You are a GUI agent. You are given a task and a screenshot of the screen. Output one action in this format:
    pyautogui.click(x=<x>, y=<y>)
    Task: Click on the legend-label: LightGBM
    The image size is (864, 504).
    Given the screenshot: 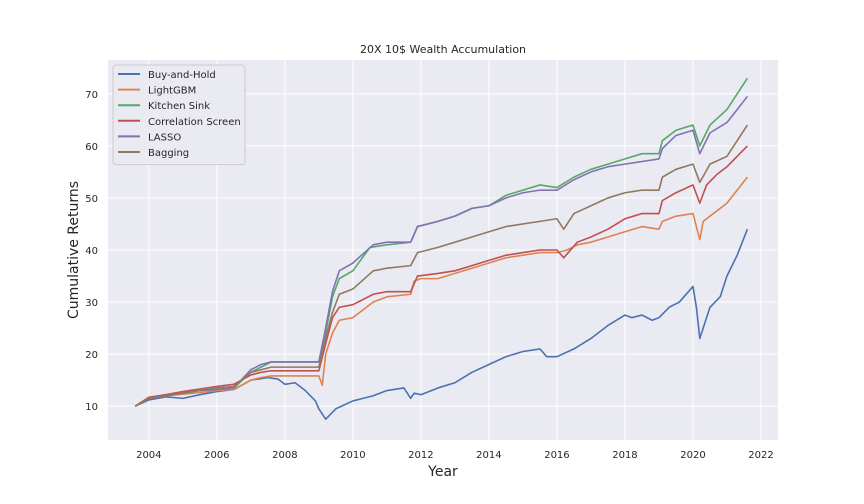 What is the action you would take?
    pyautogui.click(x=172, y=91)
    